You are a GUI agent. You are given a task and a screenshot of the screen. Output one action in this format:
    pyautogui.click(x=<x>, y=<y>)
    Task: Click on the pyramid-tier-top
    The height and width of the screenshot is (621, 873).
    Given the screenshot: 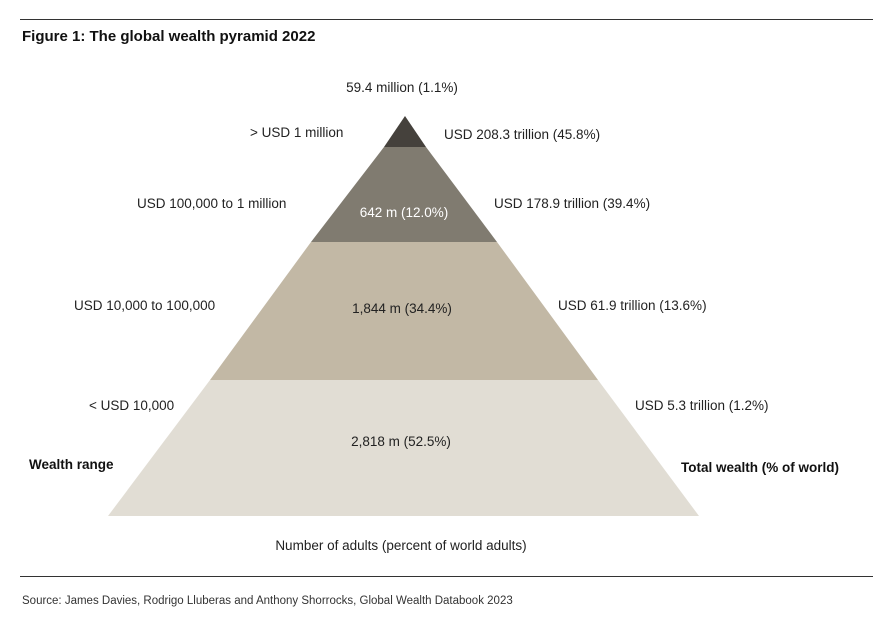 What is the action you would take?
    pyautogui.click(x=405, y=131)
    